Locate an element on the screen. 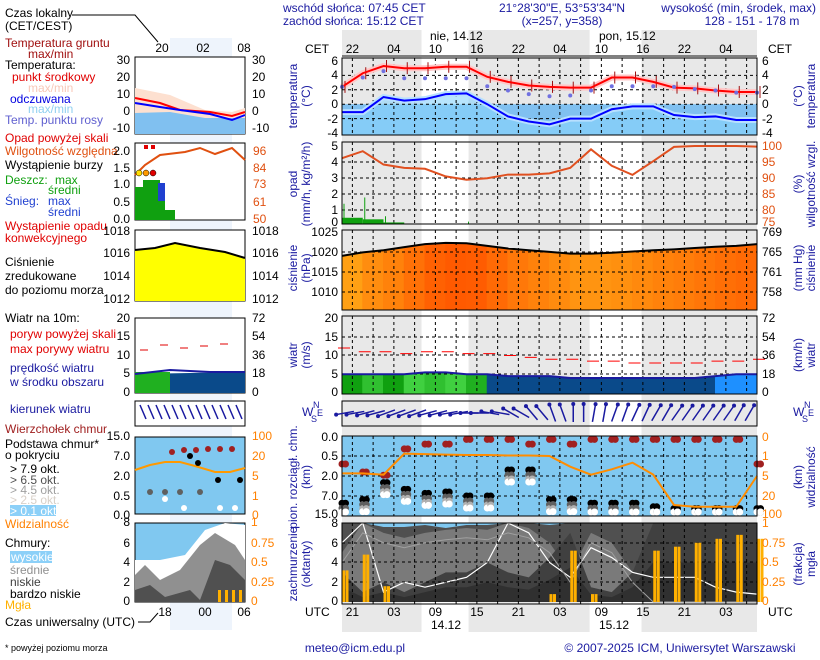 The image size is (820, 660). svg-text: 15.0 is located at coordinates (119, 436).